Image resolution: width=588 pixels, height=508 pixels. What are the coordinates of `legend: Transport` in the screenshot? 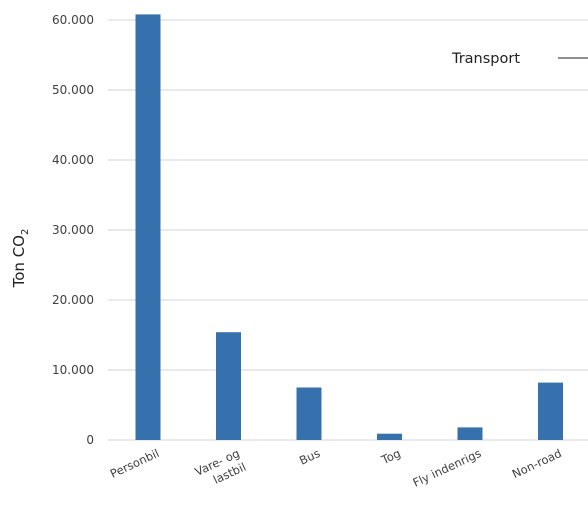 It's located at (519, 59).